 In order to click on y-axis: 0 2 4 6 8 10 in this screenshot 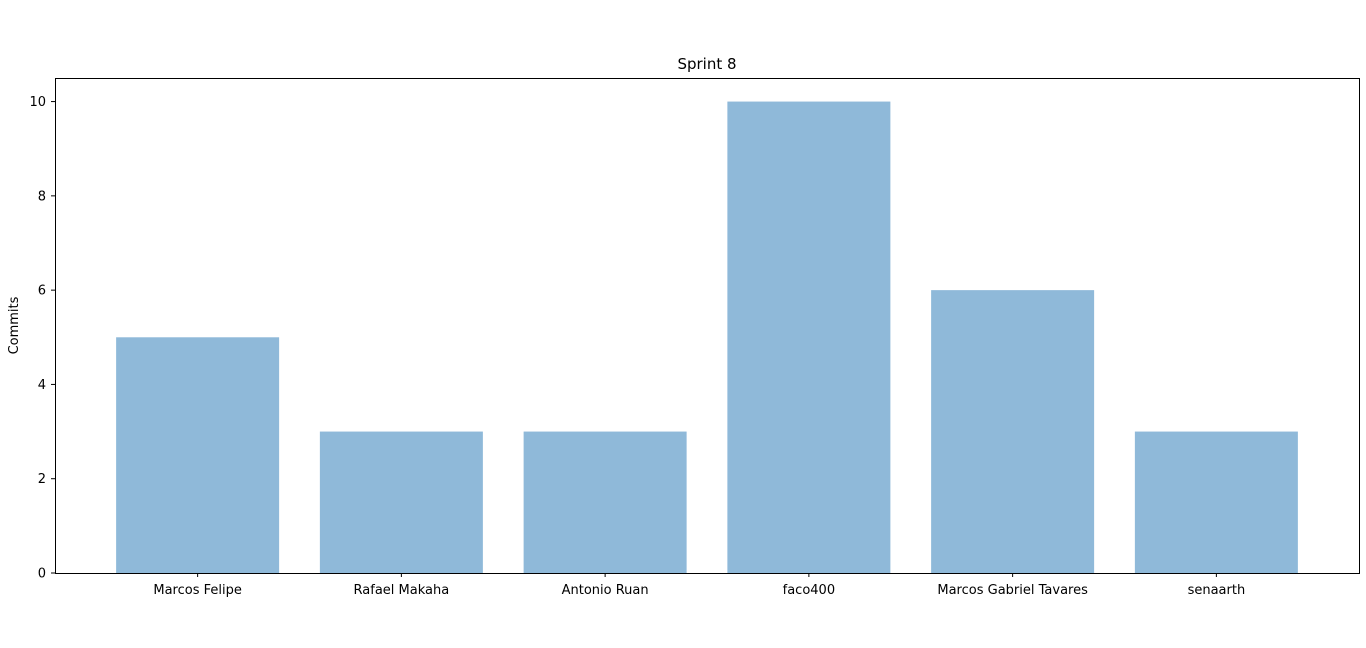, I will do `click(42, 338)`.